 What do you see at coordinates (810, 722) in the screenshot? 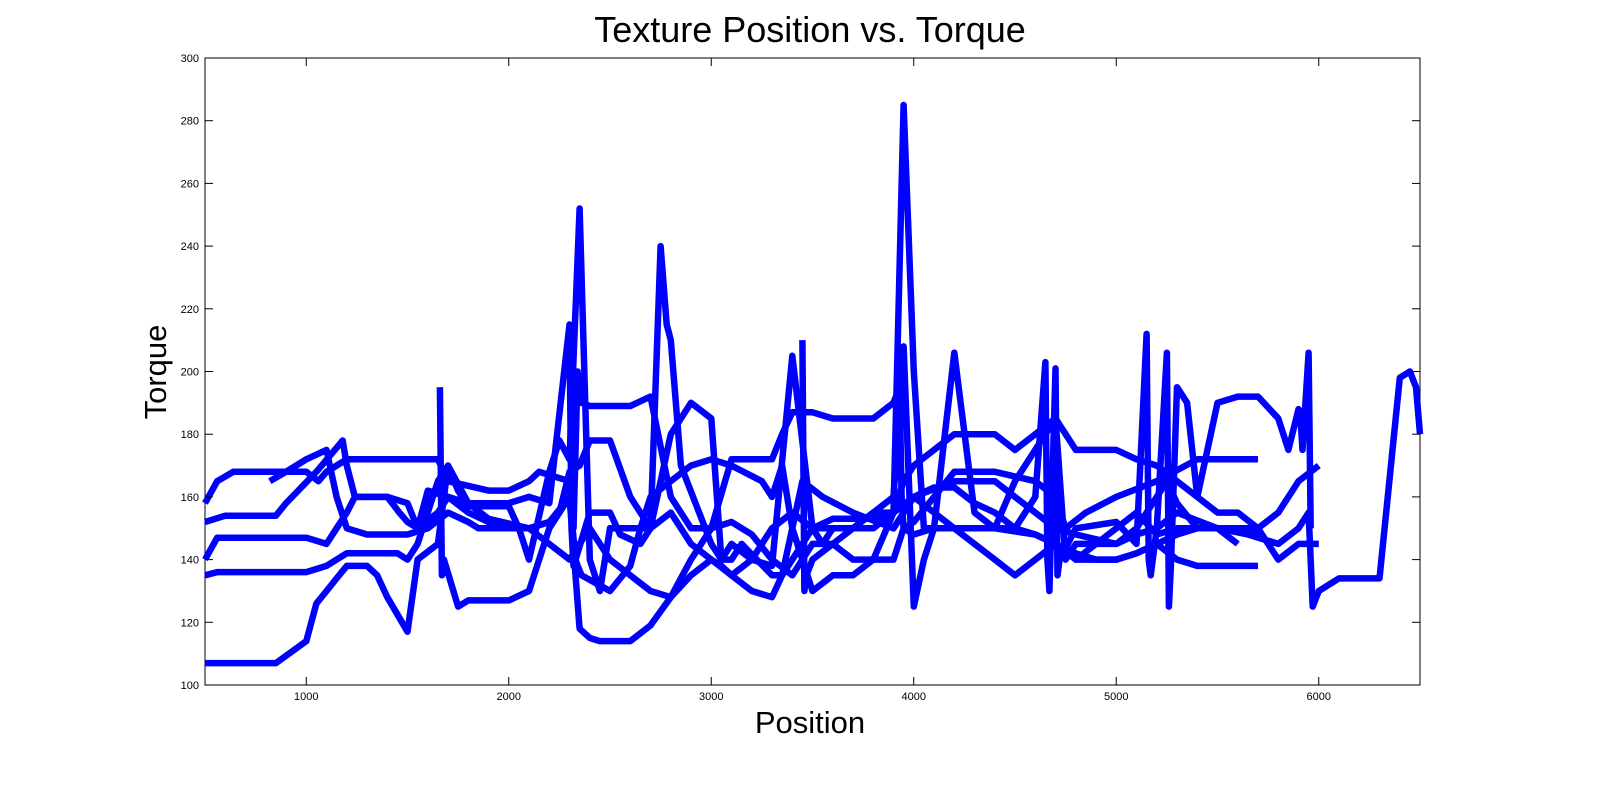
I see `x-axis-title: Position` at bounding box center [810, 722].